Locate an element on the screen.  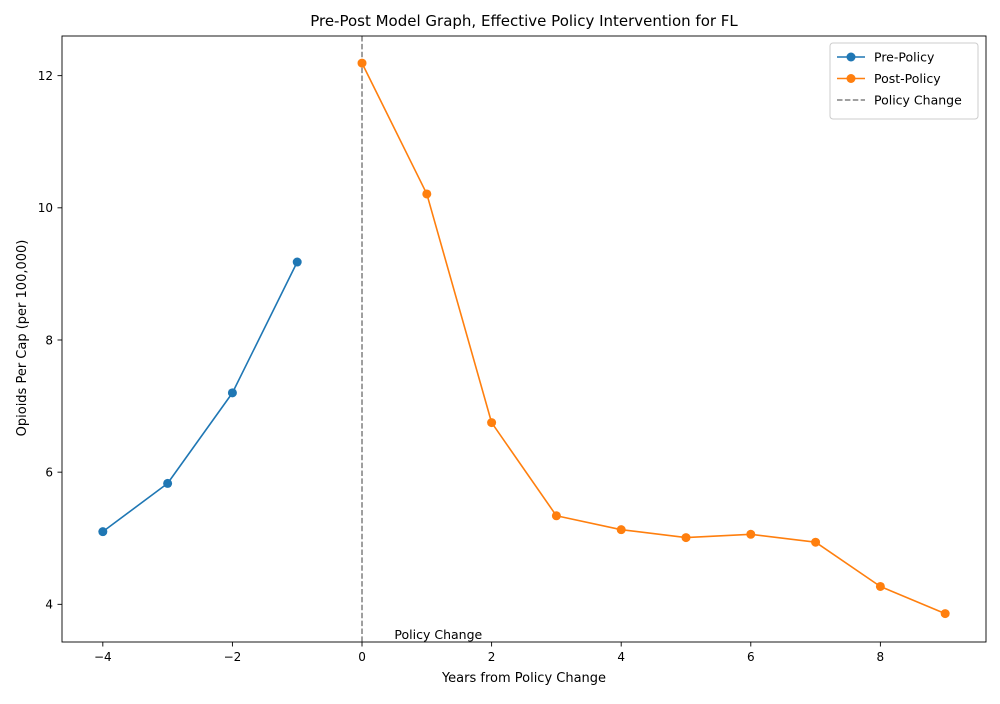
legend-label-2: Policy Change is located at coordinates (918, 100).